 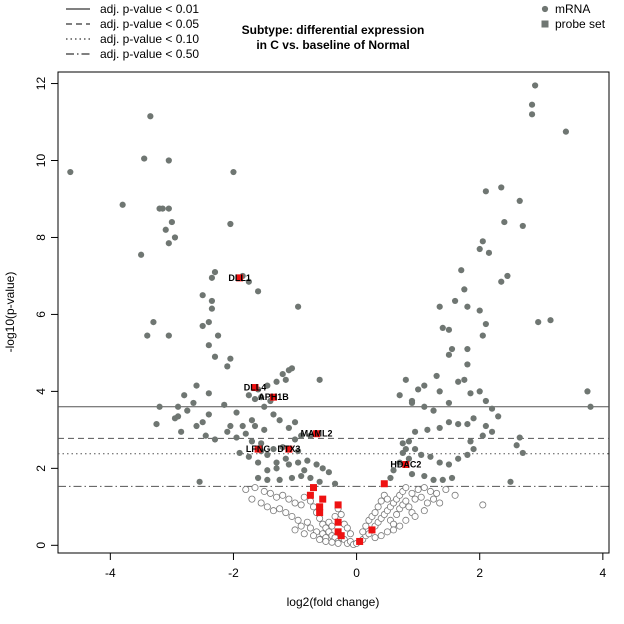 What do you see at coordinates (46, 313) in the screenshot?
I see `y-axis: 0 2 4 6 8 10 12` at bounding box center [46, 313].